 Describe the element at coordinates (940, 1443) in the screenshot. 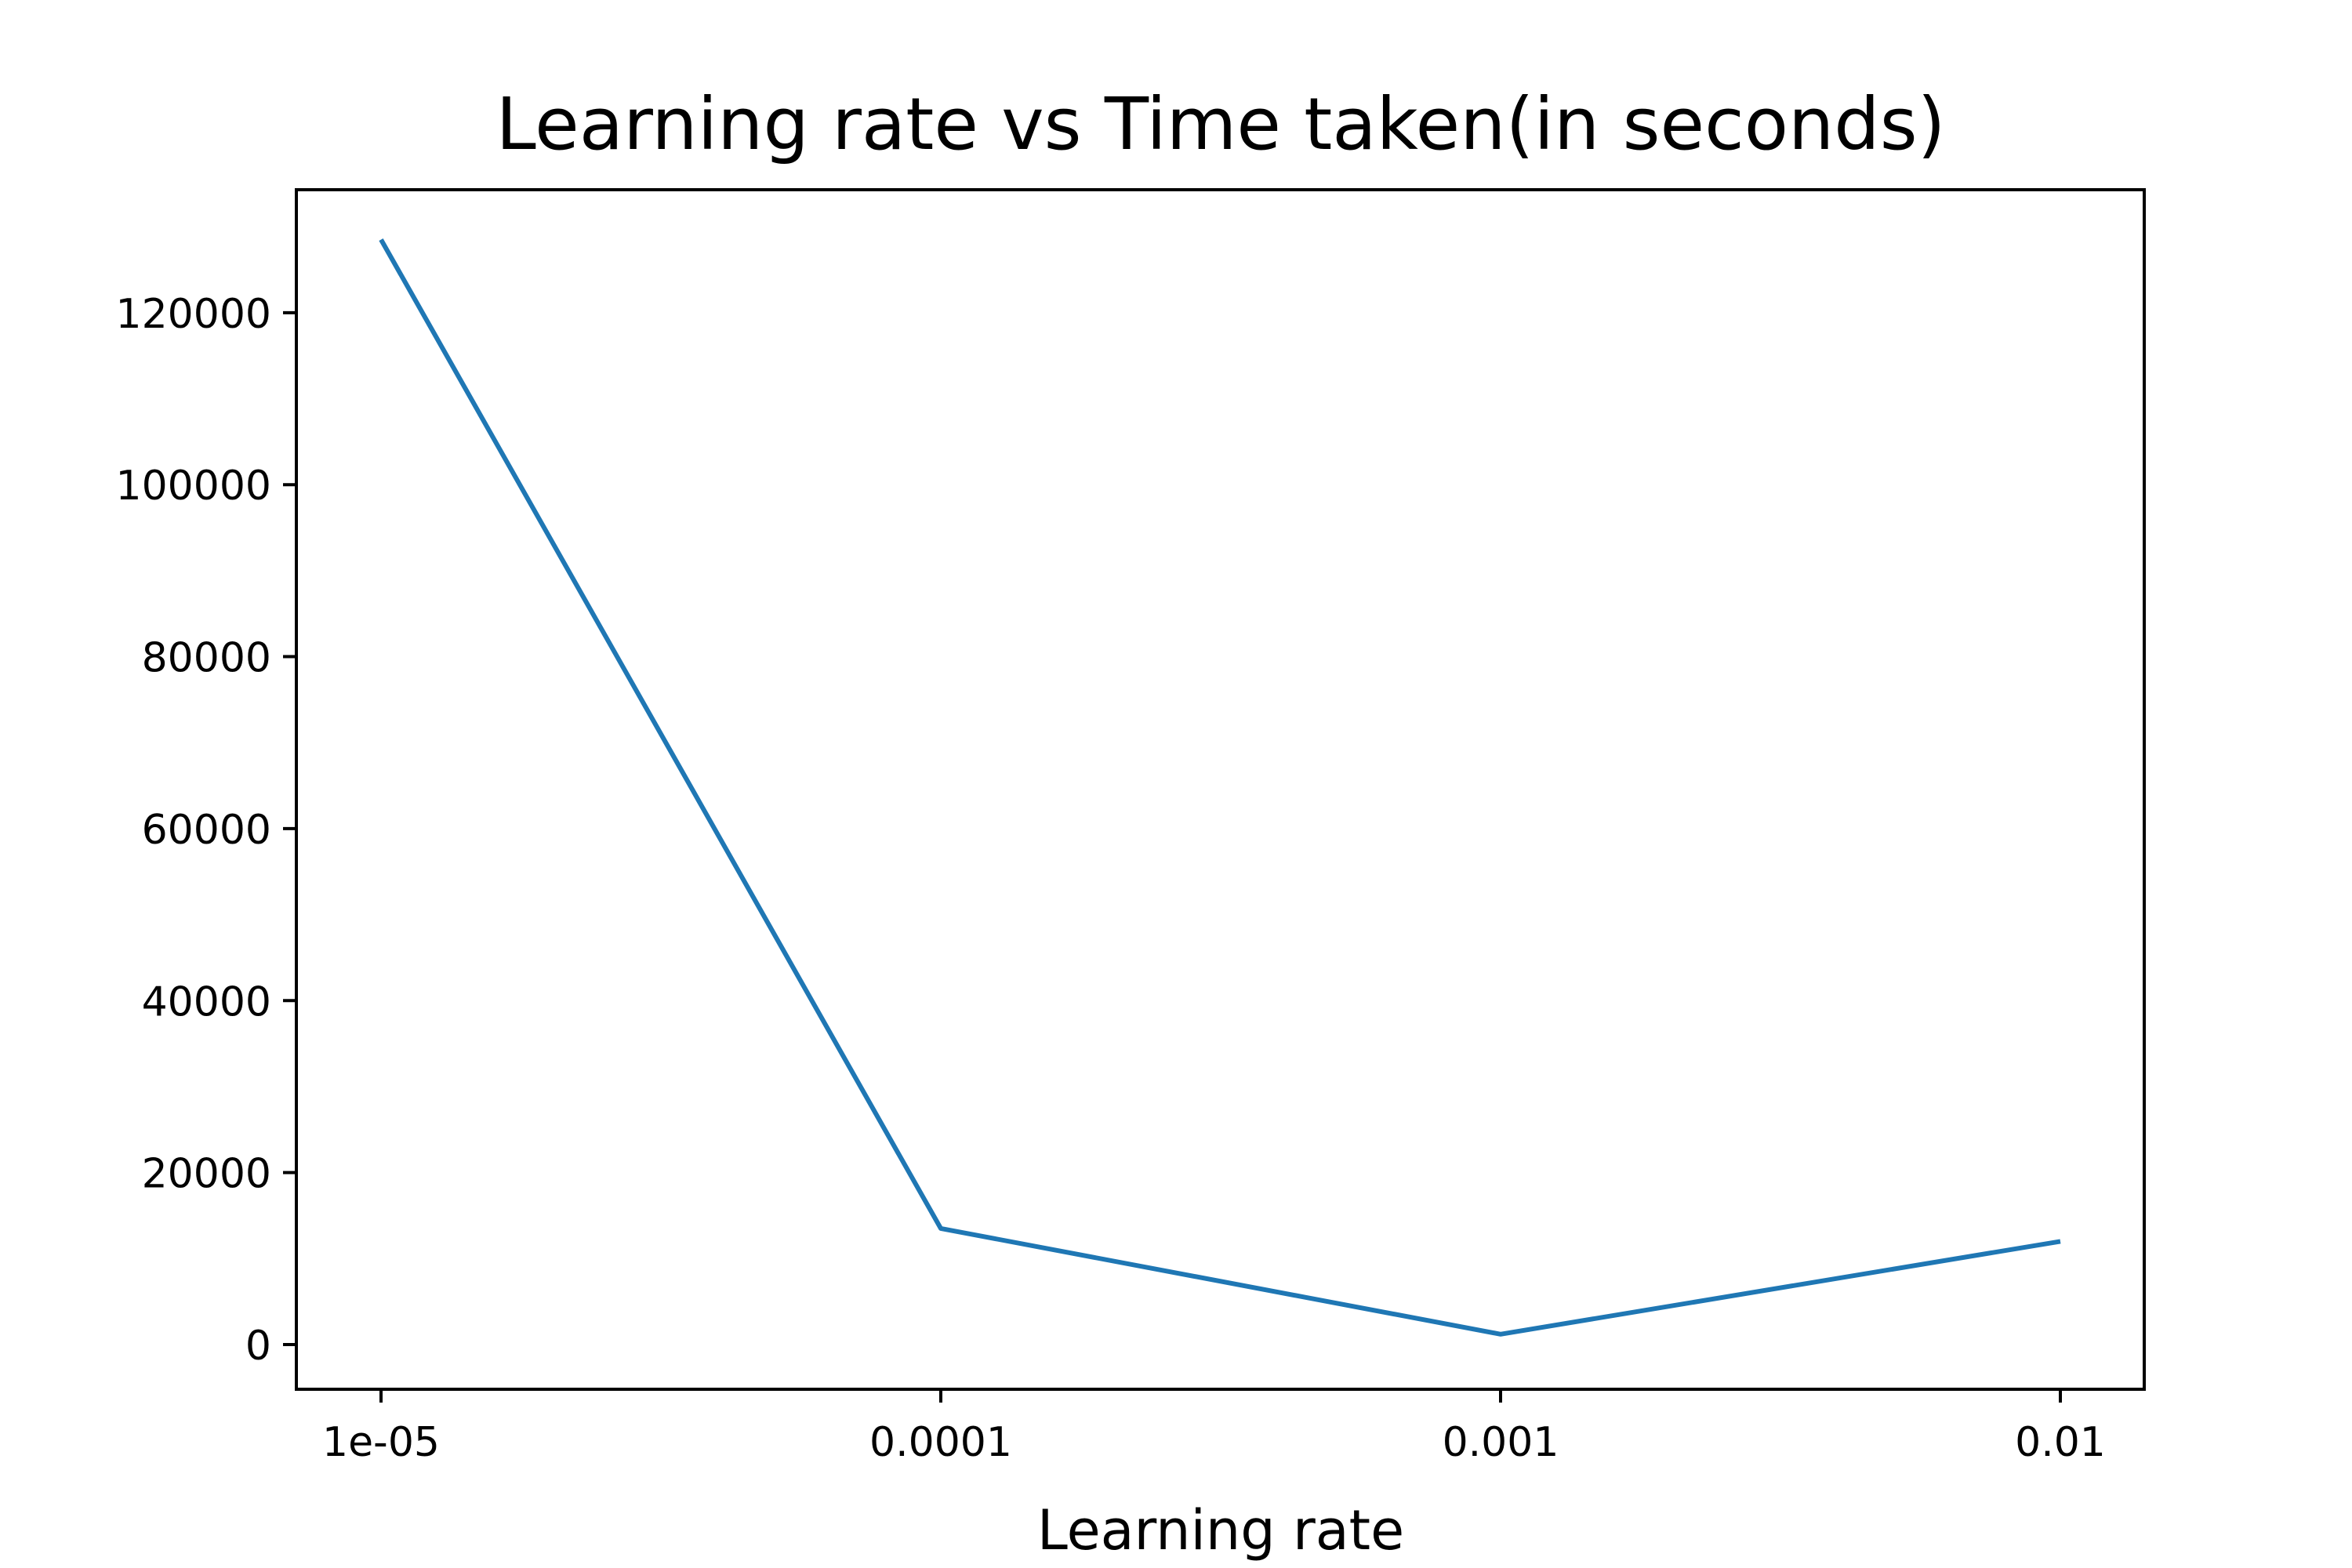

I see `x-tick-label: 0.0001` at that location.